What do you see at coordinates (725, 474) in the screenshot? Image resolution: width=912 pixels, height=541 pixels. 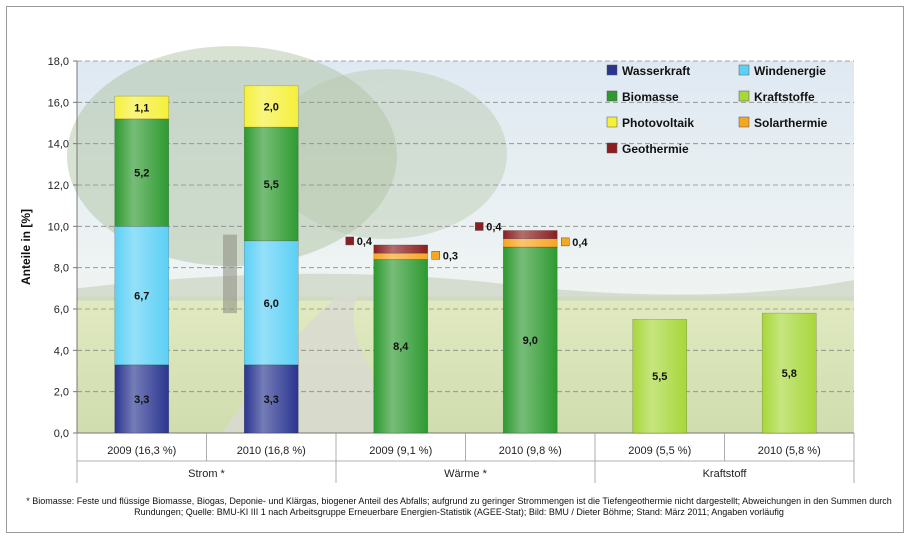 I see `x-group-label: Kraftstoff` at bounding box center [725, 474].